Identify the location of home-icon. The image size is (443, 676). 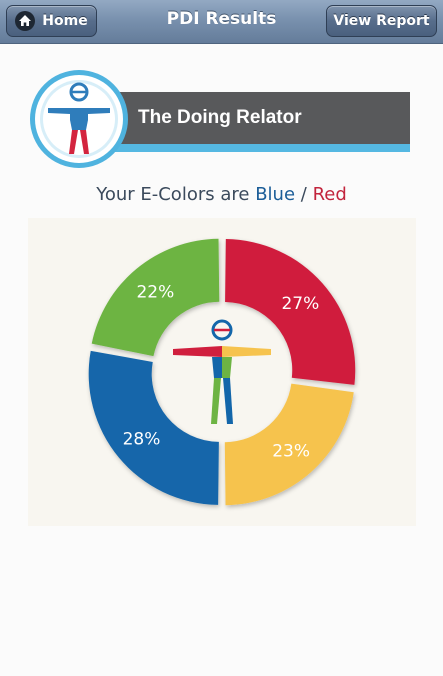
(25, 21).